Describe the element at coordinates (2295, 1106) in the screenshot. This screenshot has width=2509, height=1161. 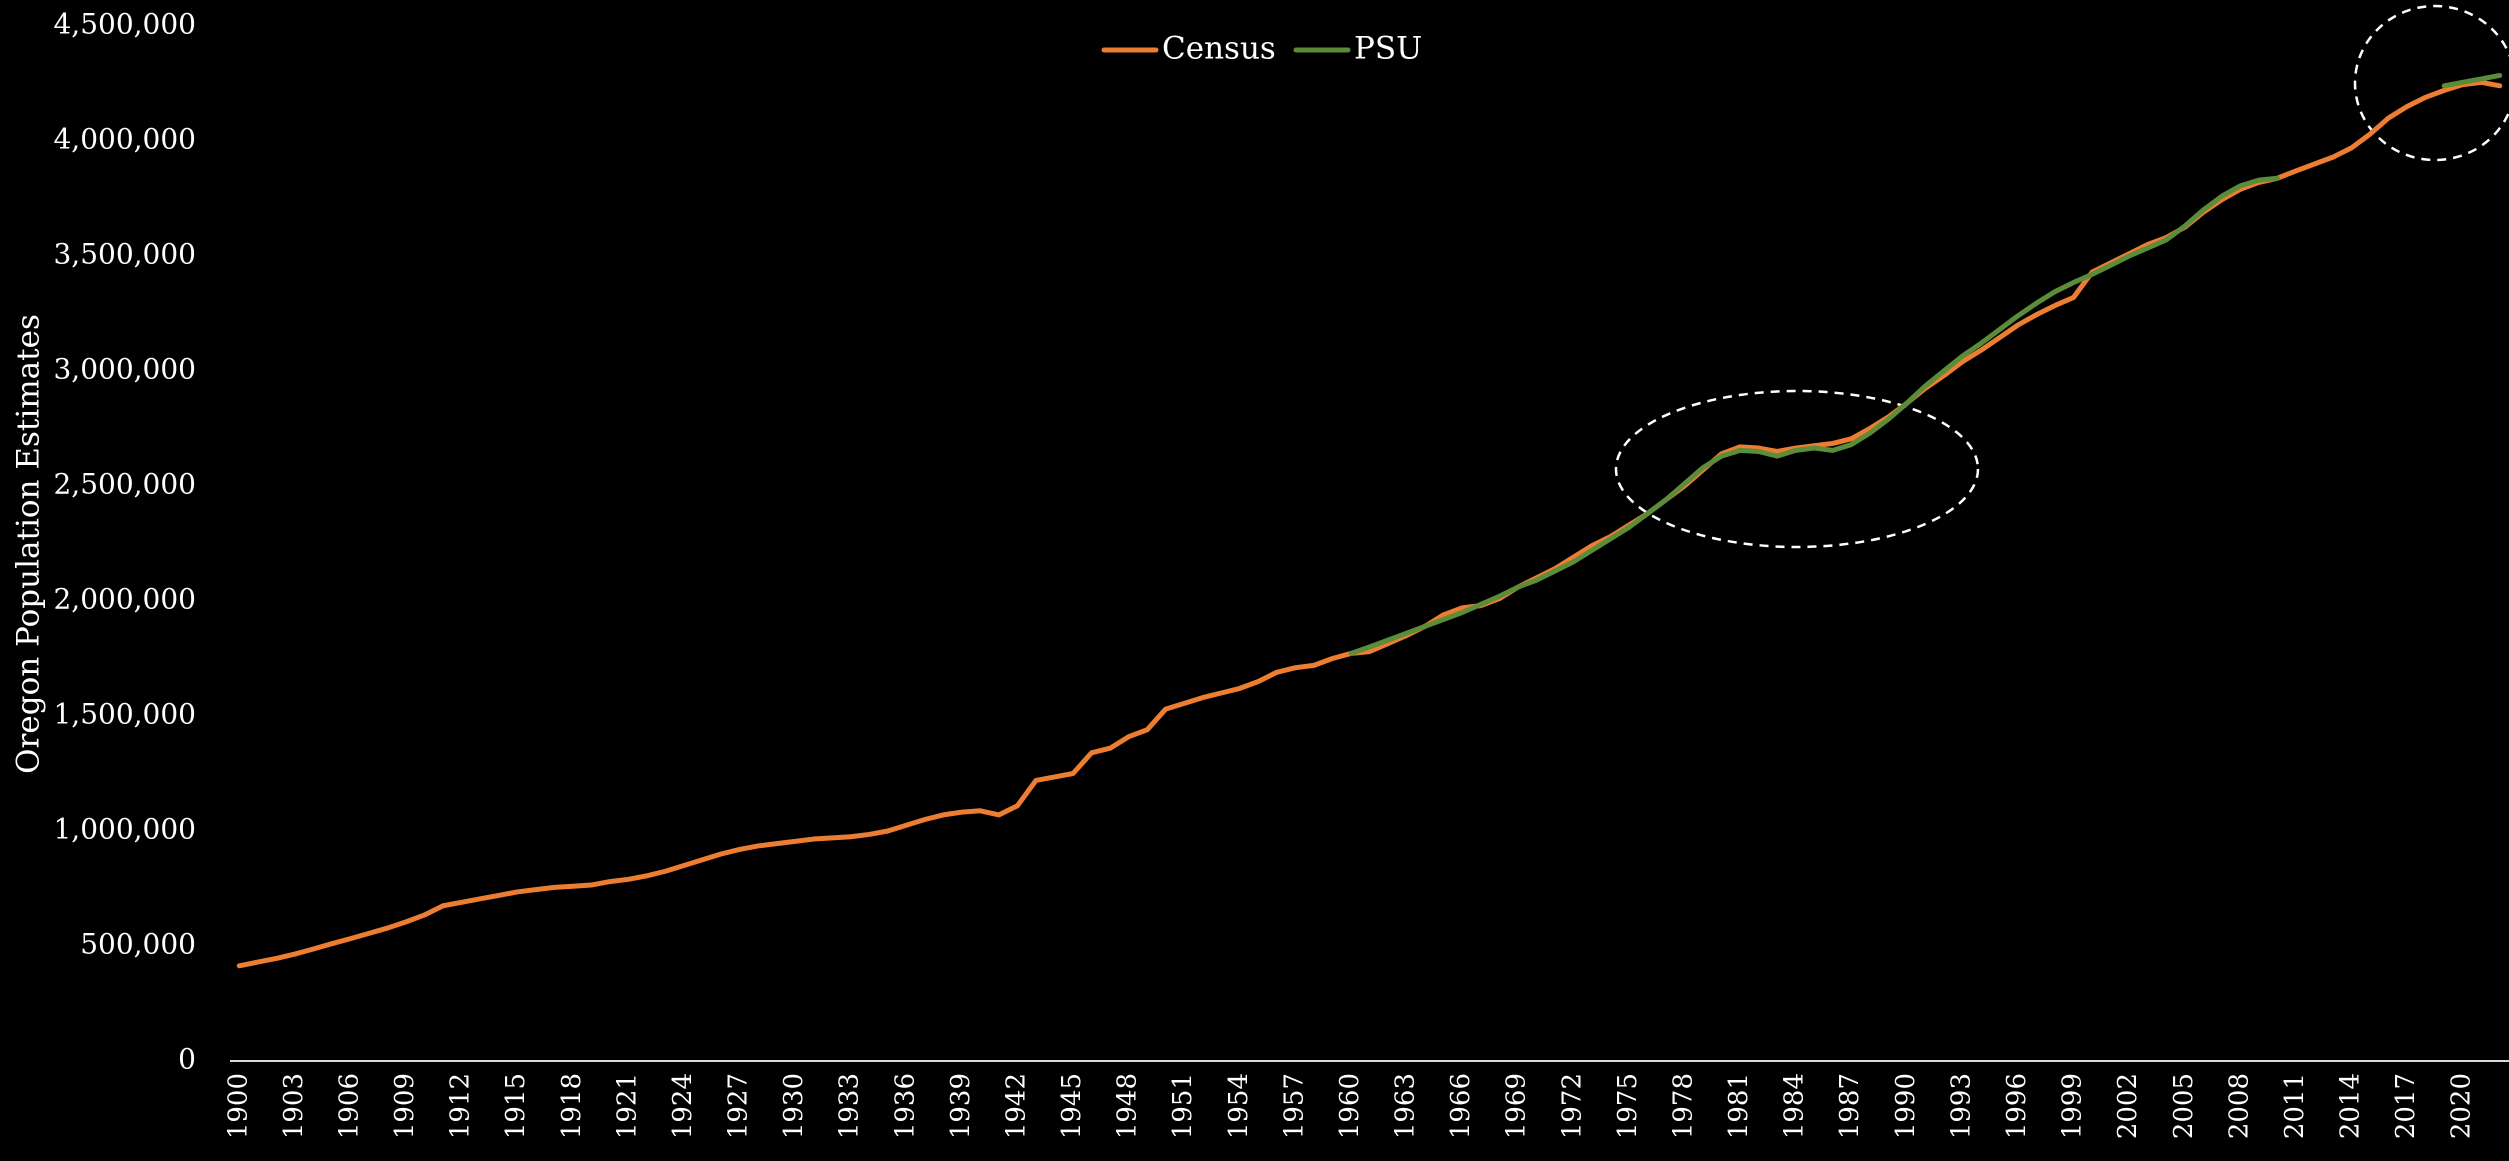
I see `x-tick-label: 2011` at that location.